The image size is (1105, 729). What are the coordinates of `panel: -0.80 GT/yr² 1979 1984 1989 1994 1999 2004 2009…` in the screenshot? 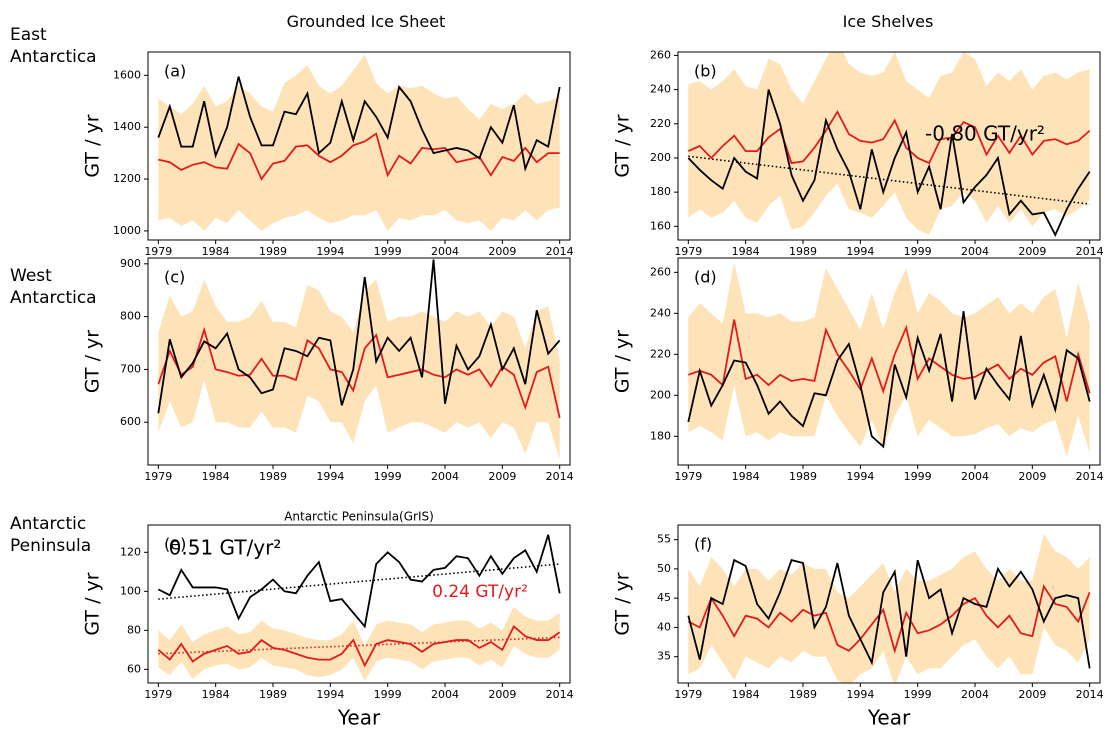 It's located at (858, 153).